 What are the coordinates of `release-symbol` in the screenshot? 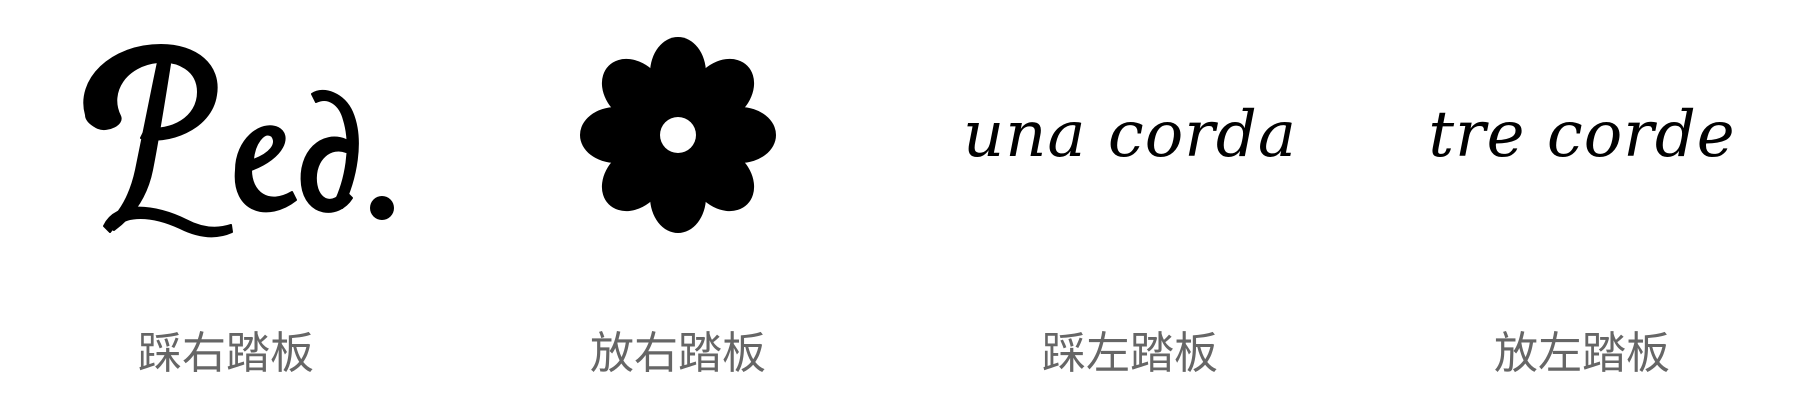 It's located at (678, 135).